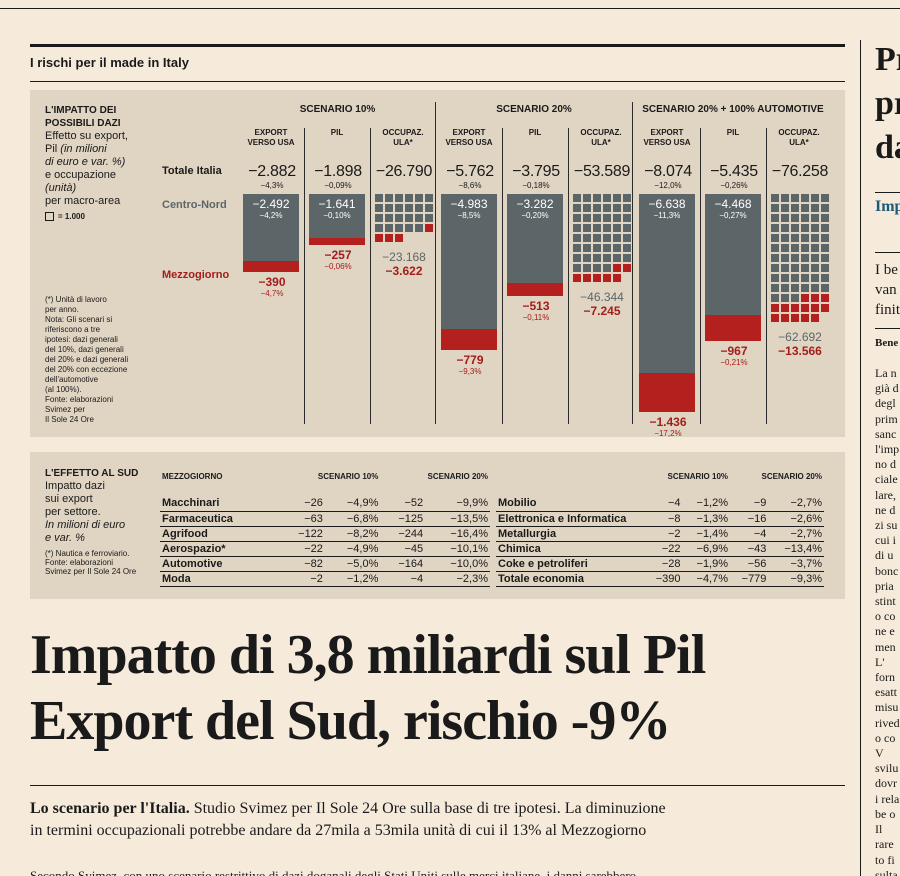  Describe the element at coordinates (220, 504) in the screenshot. I see `sector-name: Macchinari` at that location.